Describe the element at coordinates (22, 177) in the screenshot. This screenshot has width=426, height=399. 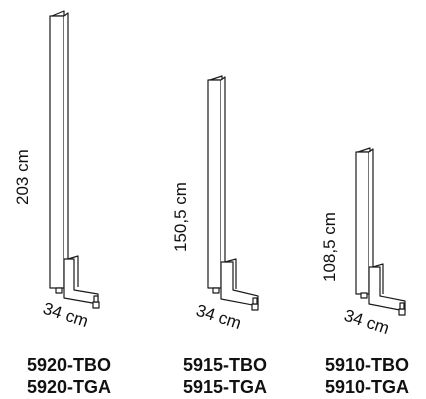
I see `height-label-5920: 203 cm` at that location.